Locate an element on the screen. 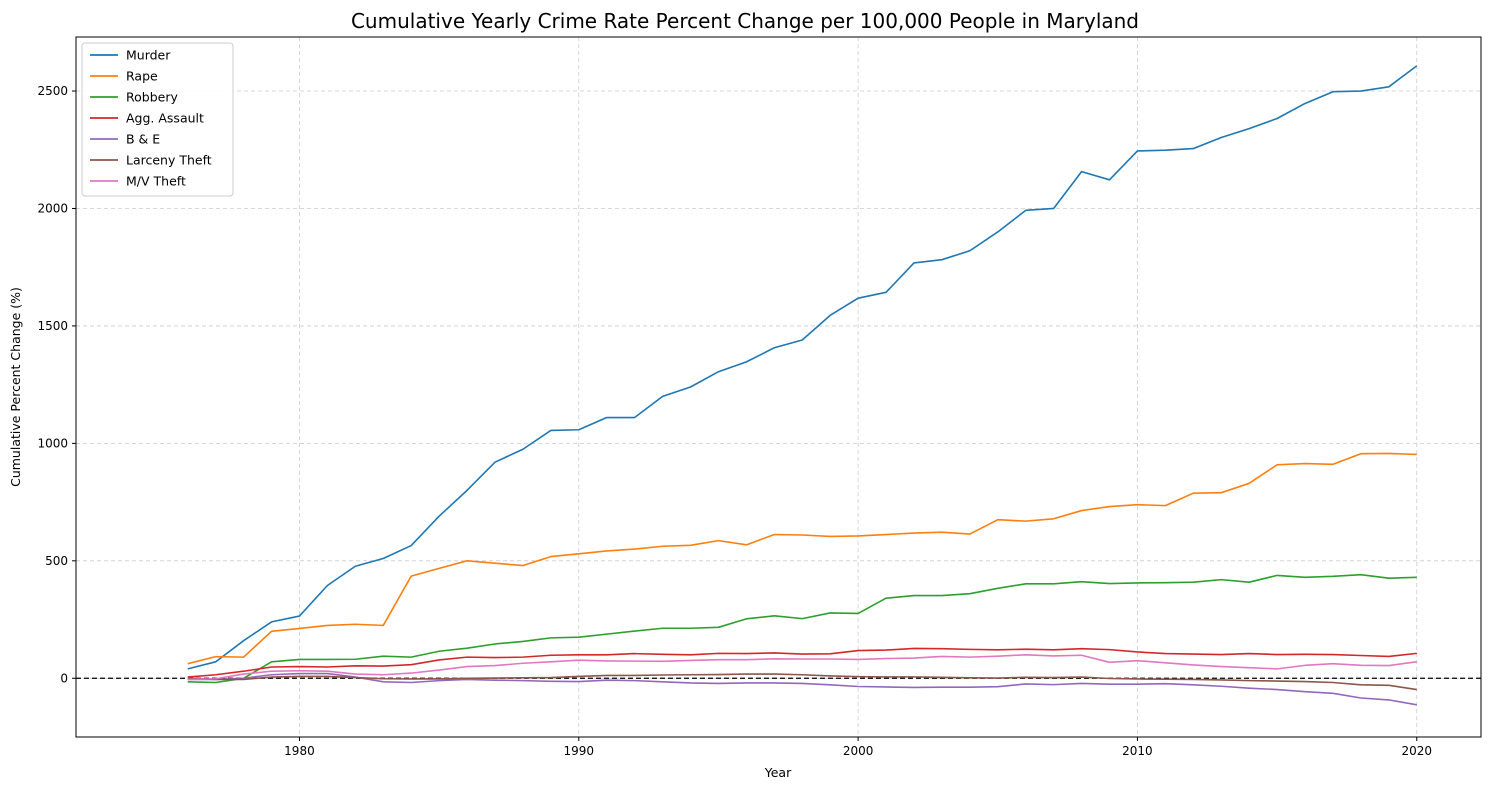 Image resolution: width=1490 pixels, height=790 pixels. legend-label: Agg. Assault is located at coordinates (165, 118).